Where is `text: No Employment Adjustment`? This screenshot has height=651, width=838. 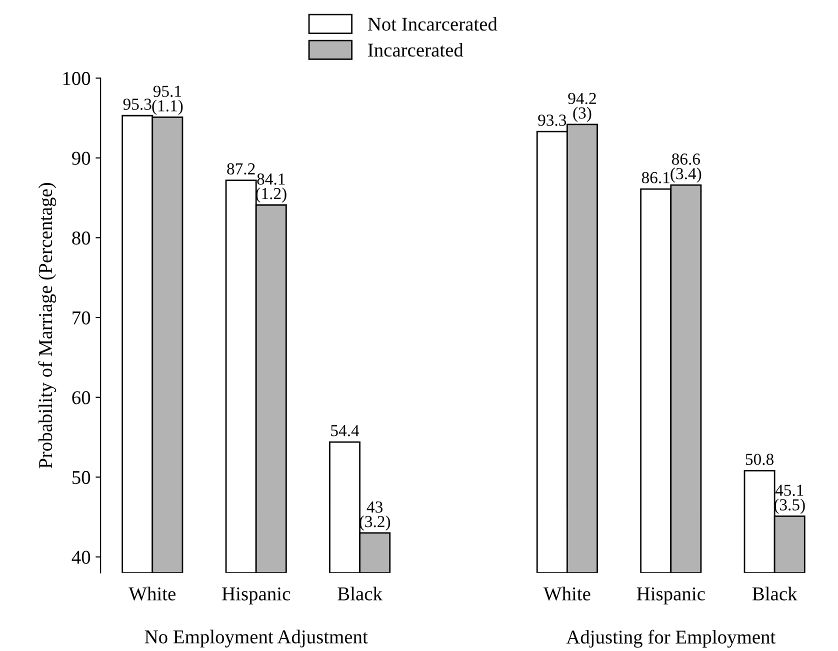 text: No Employment Adjustment is located at coordinates (256, 639).